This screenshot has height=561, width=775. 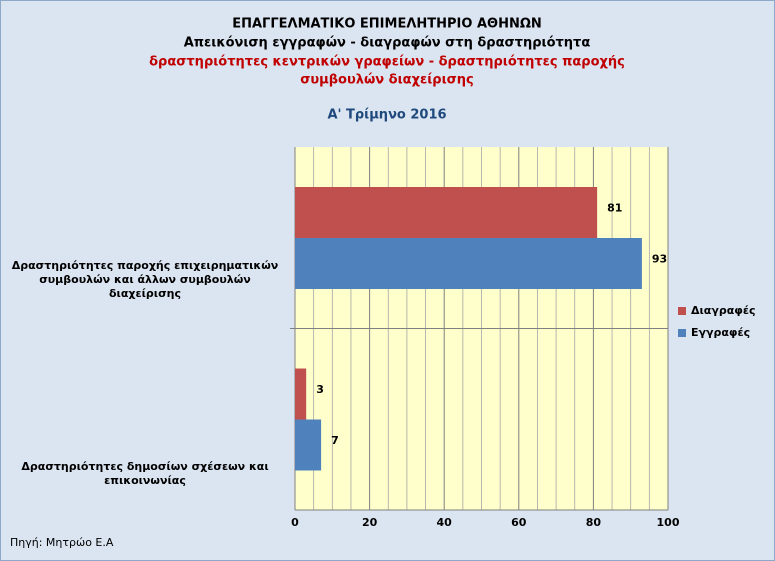 I want to click on chart-title: ΕΠΑΓΓΕΛΜΑΤΙΚΟ ΕΠΙΜΕΛΗΤΗΡΙΟ ΑΘΗΝΩΝ, so click(x=387, y=24).